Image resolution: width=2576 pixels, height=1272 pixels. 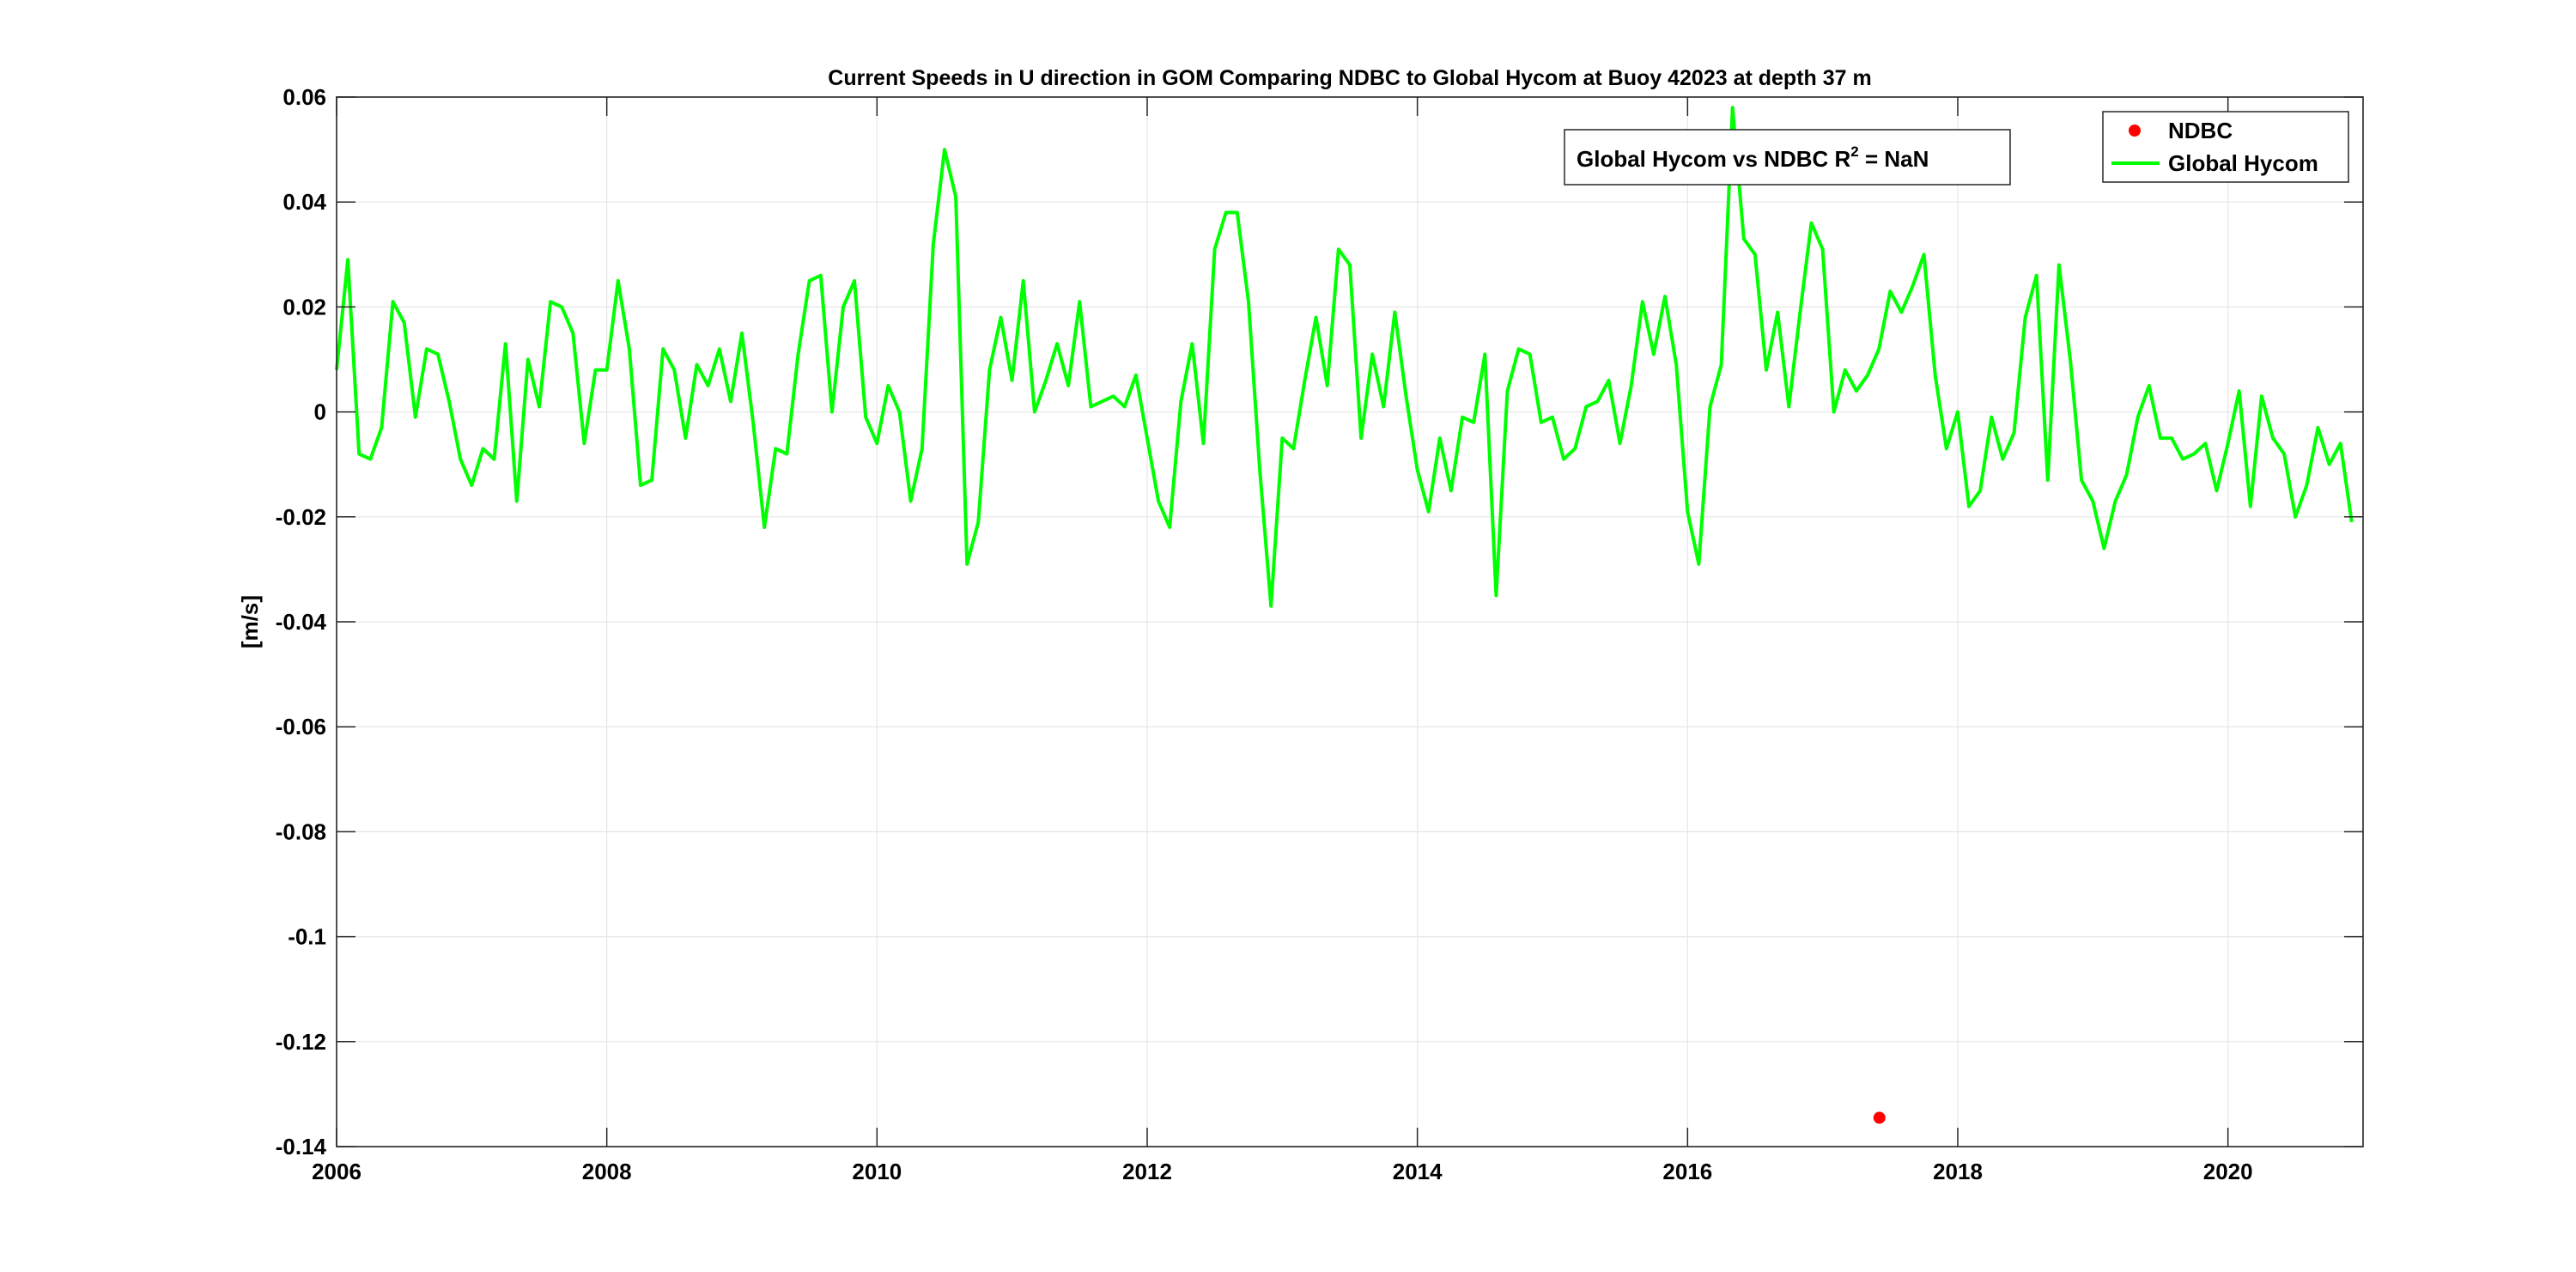 I want to click on annotation-text: Global Hycom vs NDBC R2 = NaN, so click(x=1753, y=157).